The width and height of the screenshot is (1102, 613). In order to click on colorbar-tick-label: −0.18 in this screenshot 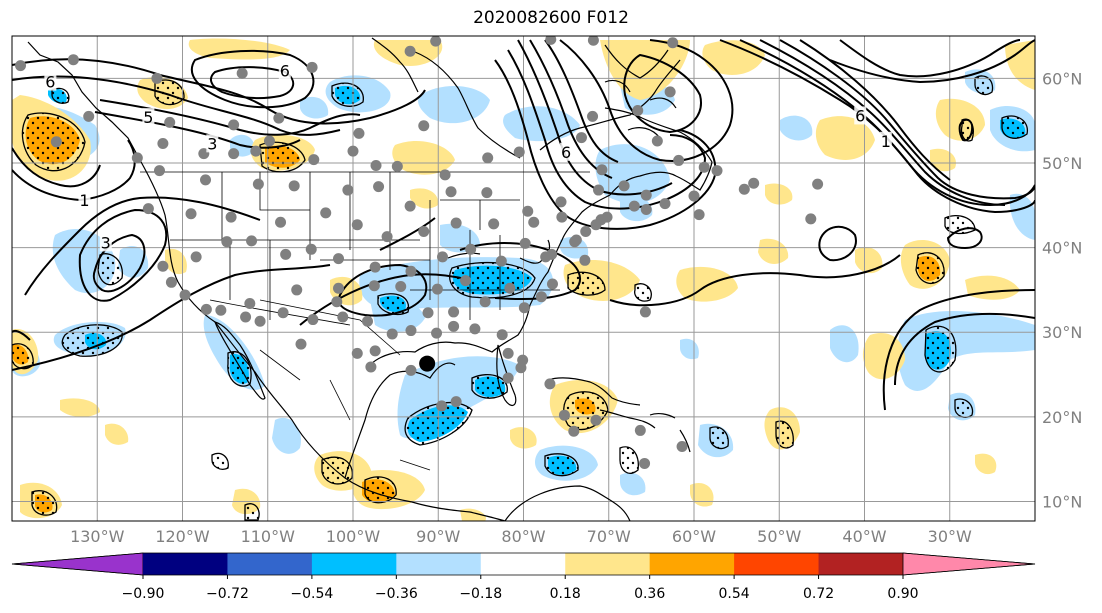, I will do `click(480, 594)`.